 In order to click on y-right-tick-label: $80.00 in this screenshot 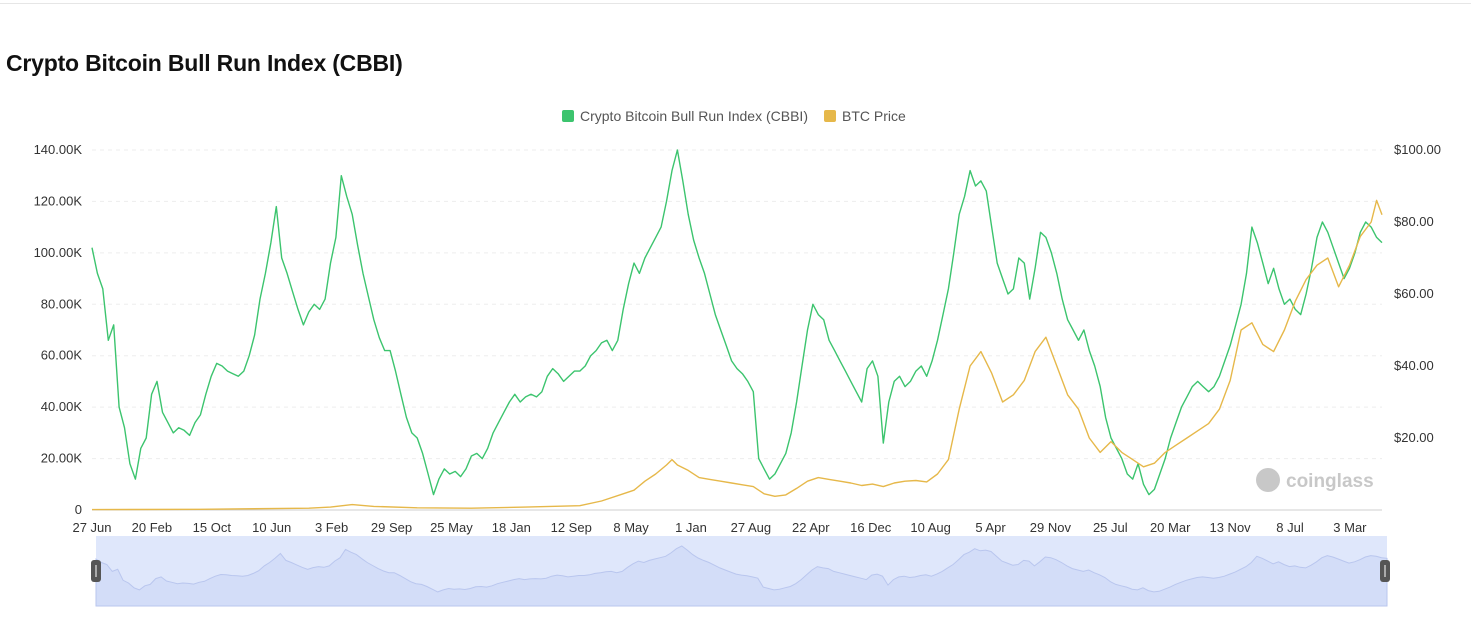, I will do `click(1414, 221)`.